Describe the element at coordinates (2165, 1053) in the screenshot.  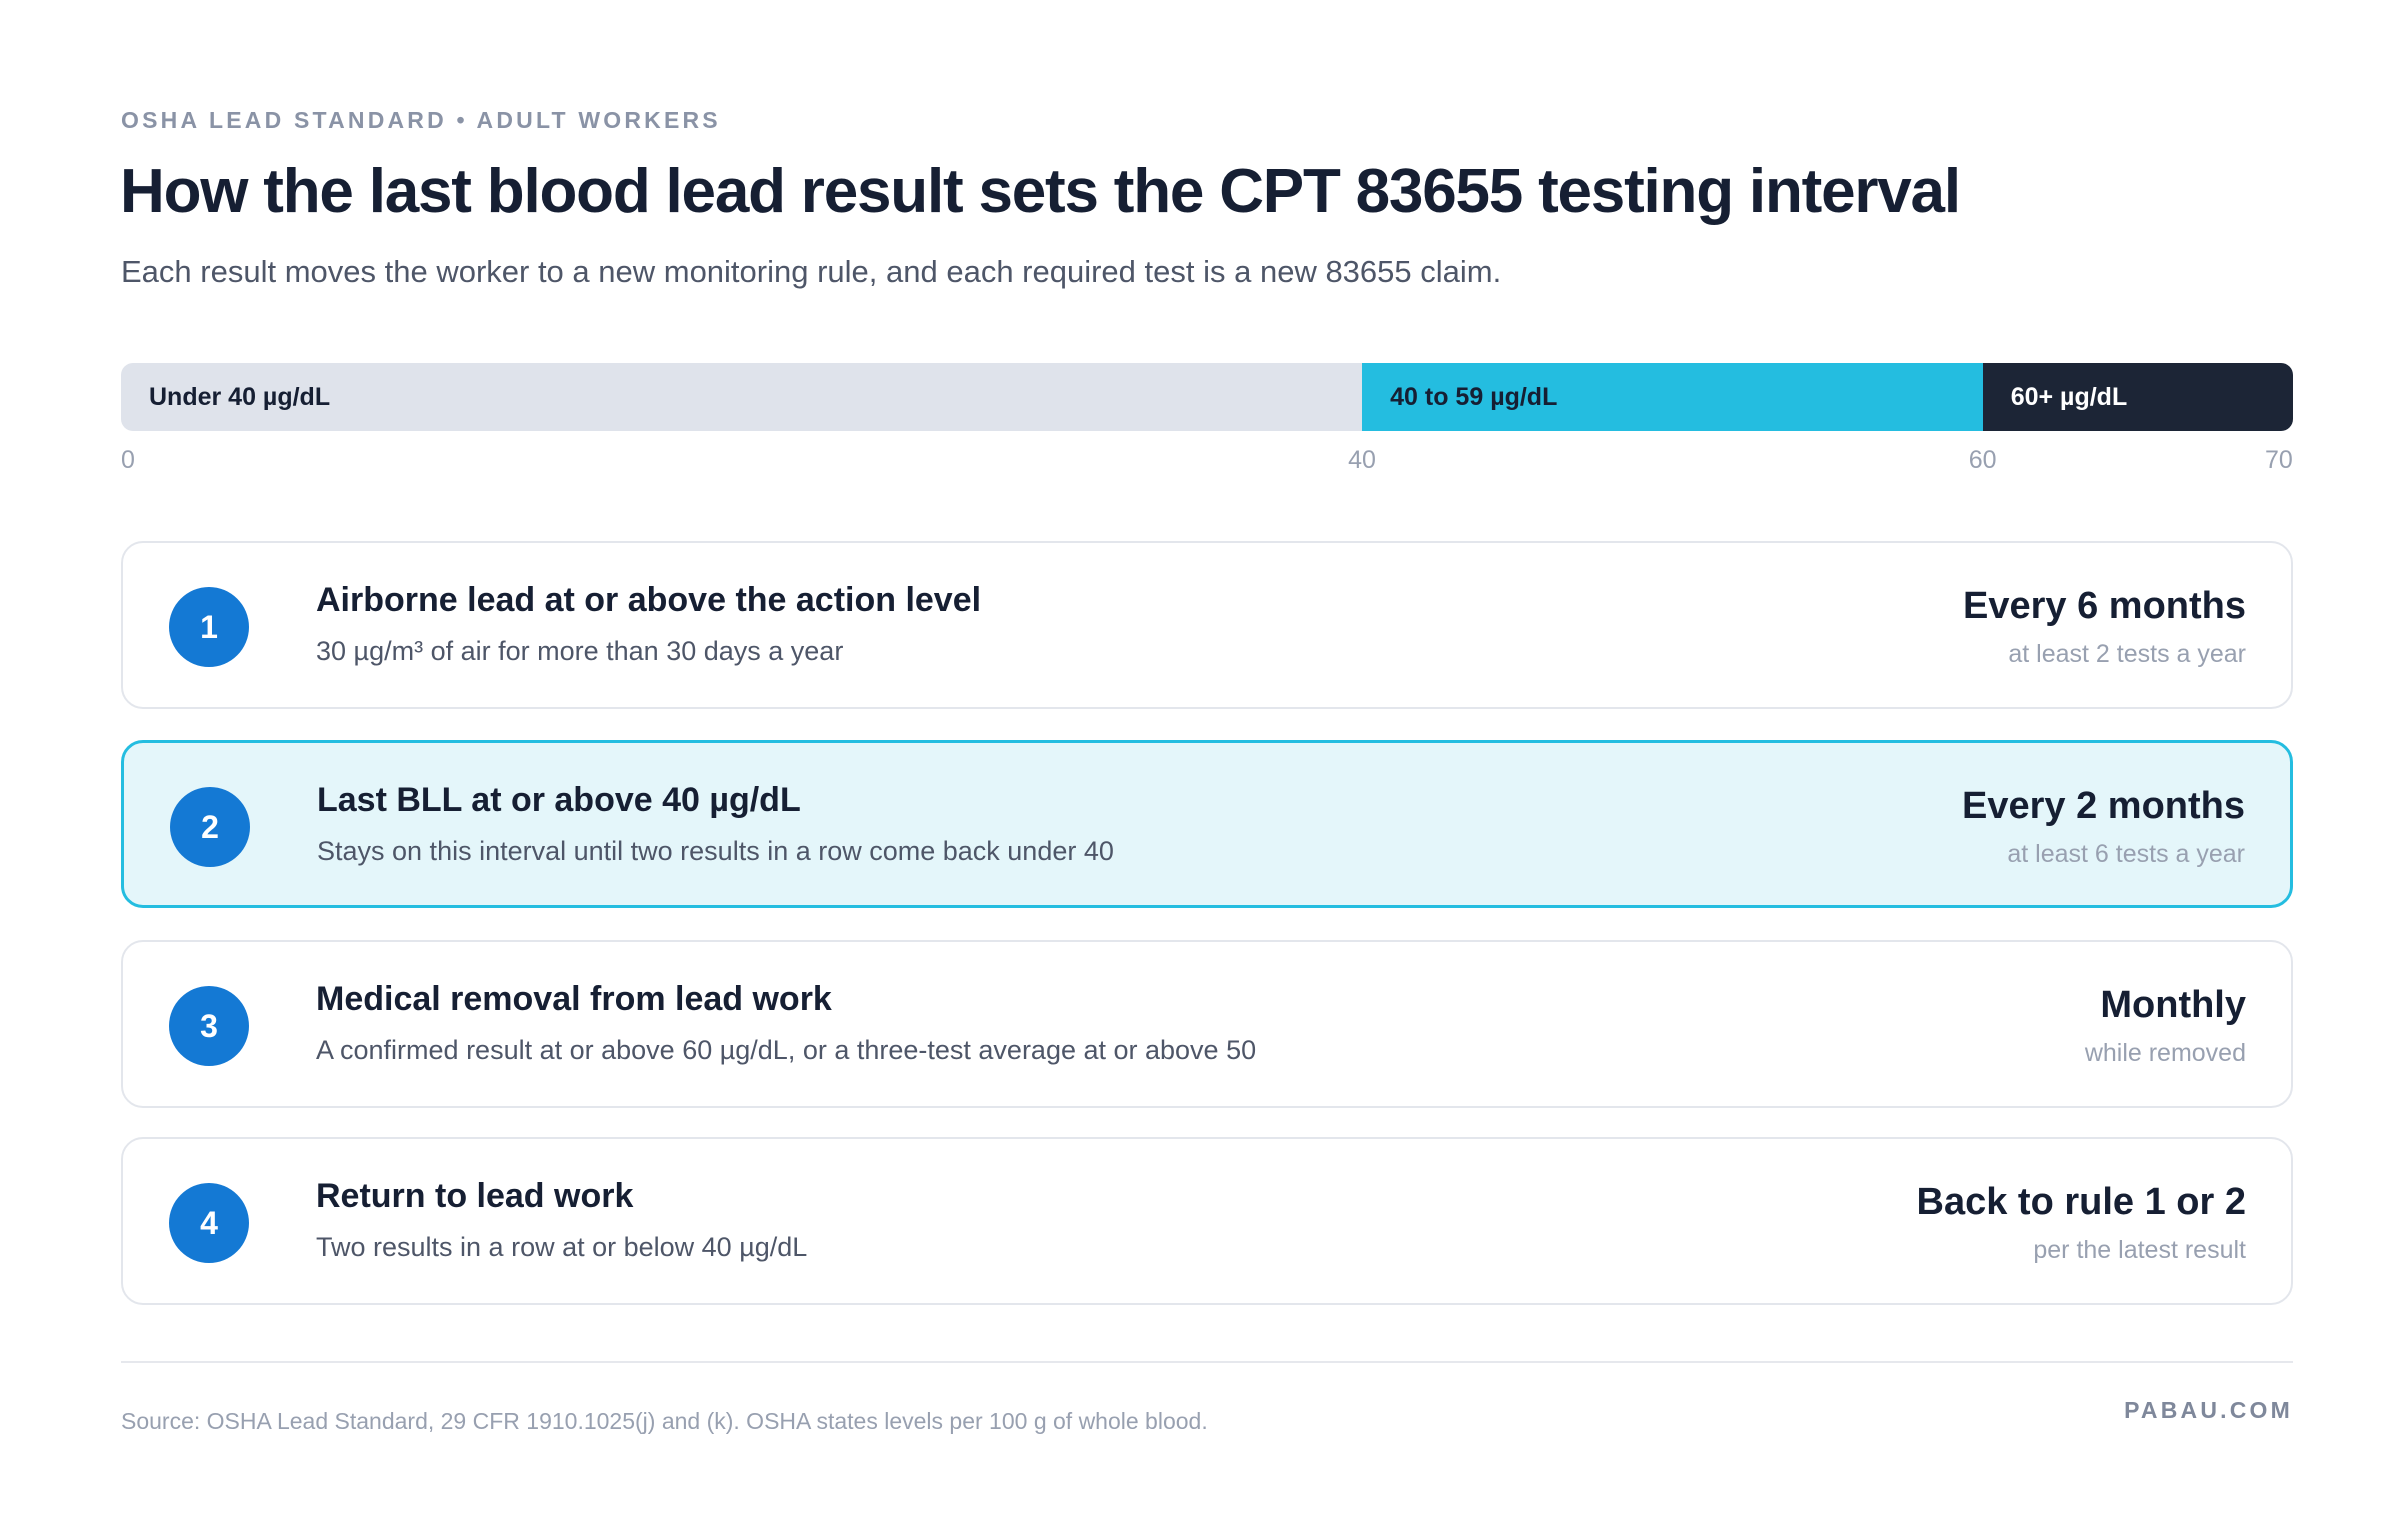
I see `rule-frequency: while removed` at that location.